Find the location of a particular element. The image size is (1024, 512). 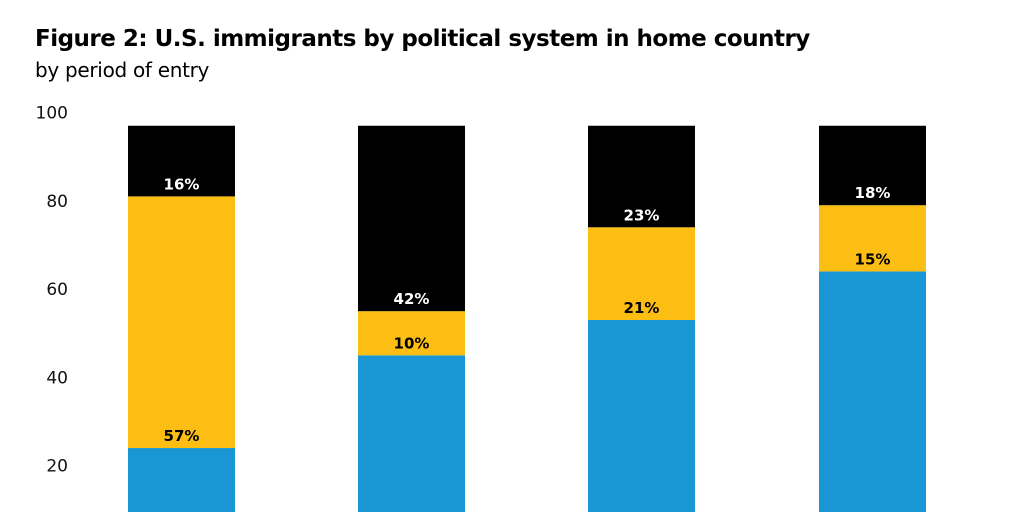

data-label: 15% is located at coordinates (873, 259).